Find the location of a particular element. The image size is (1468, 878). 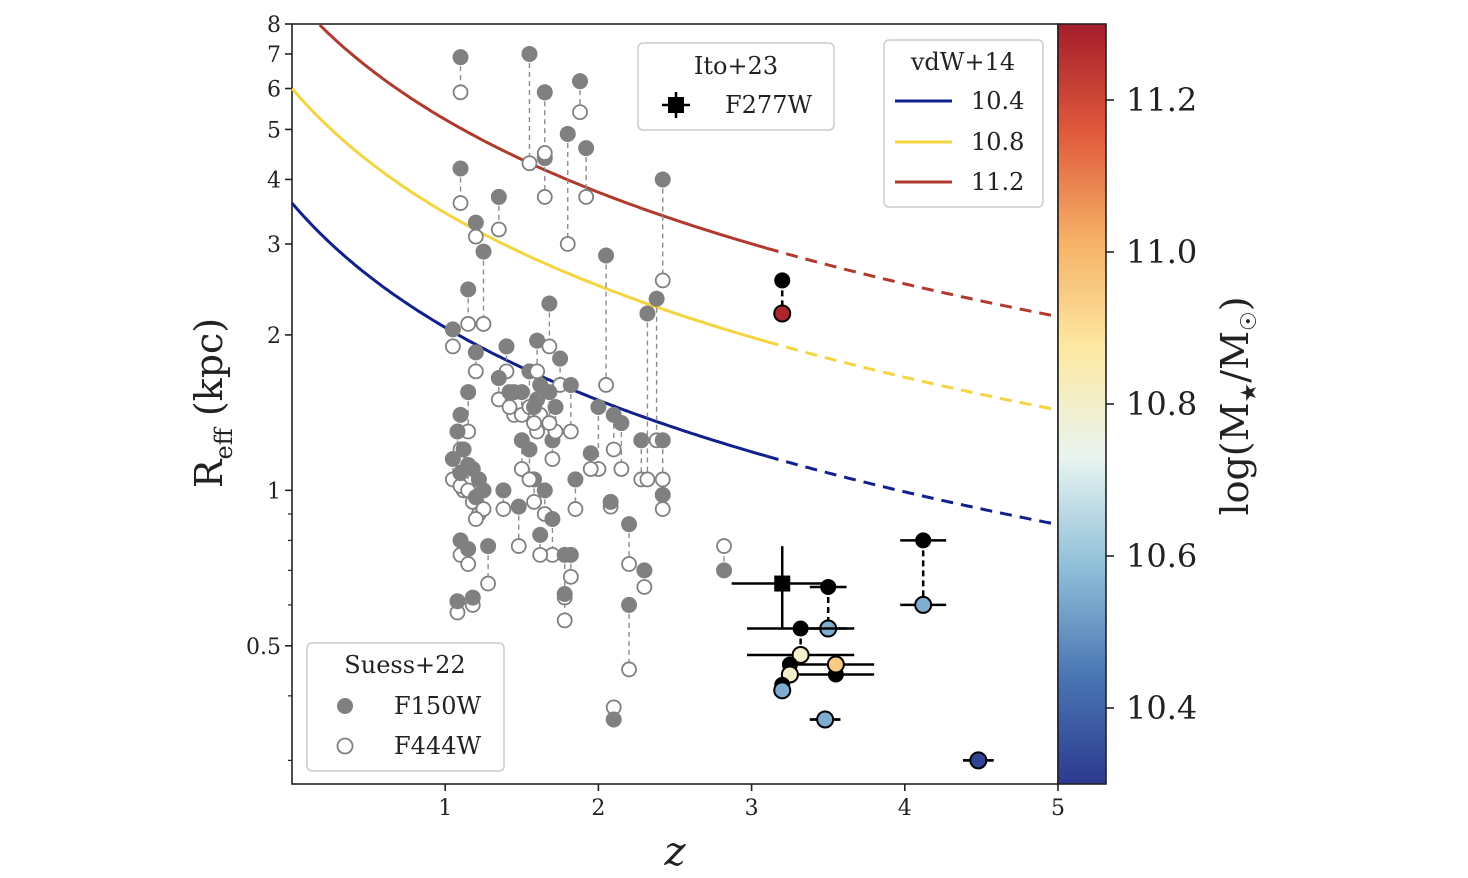

colorbar is located at coordinates (1082, 404).